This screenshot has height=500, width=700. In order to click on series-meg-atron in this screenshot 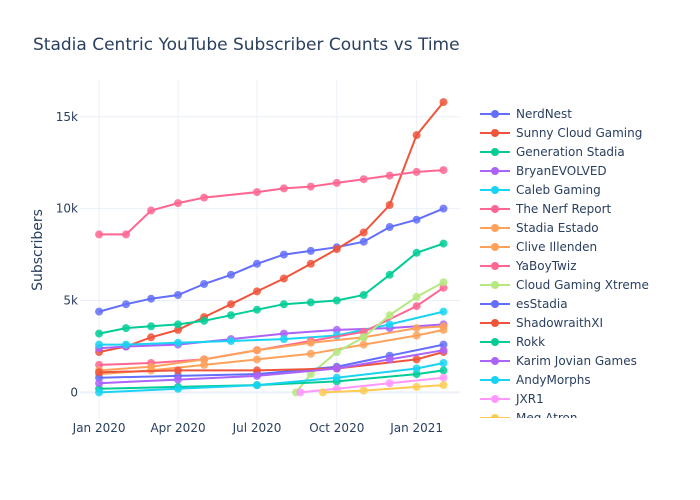, I will do `click(383, 389)`.